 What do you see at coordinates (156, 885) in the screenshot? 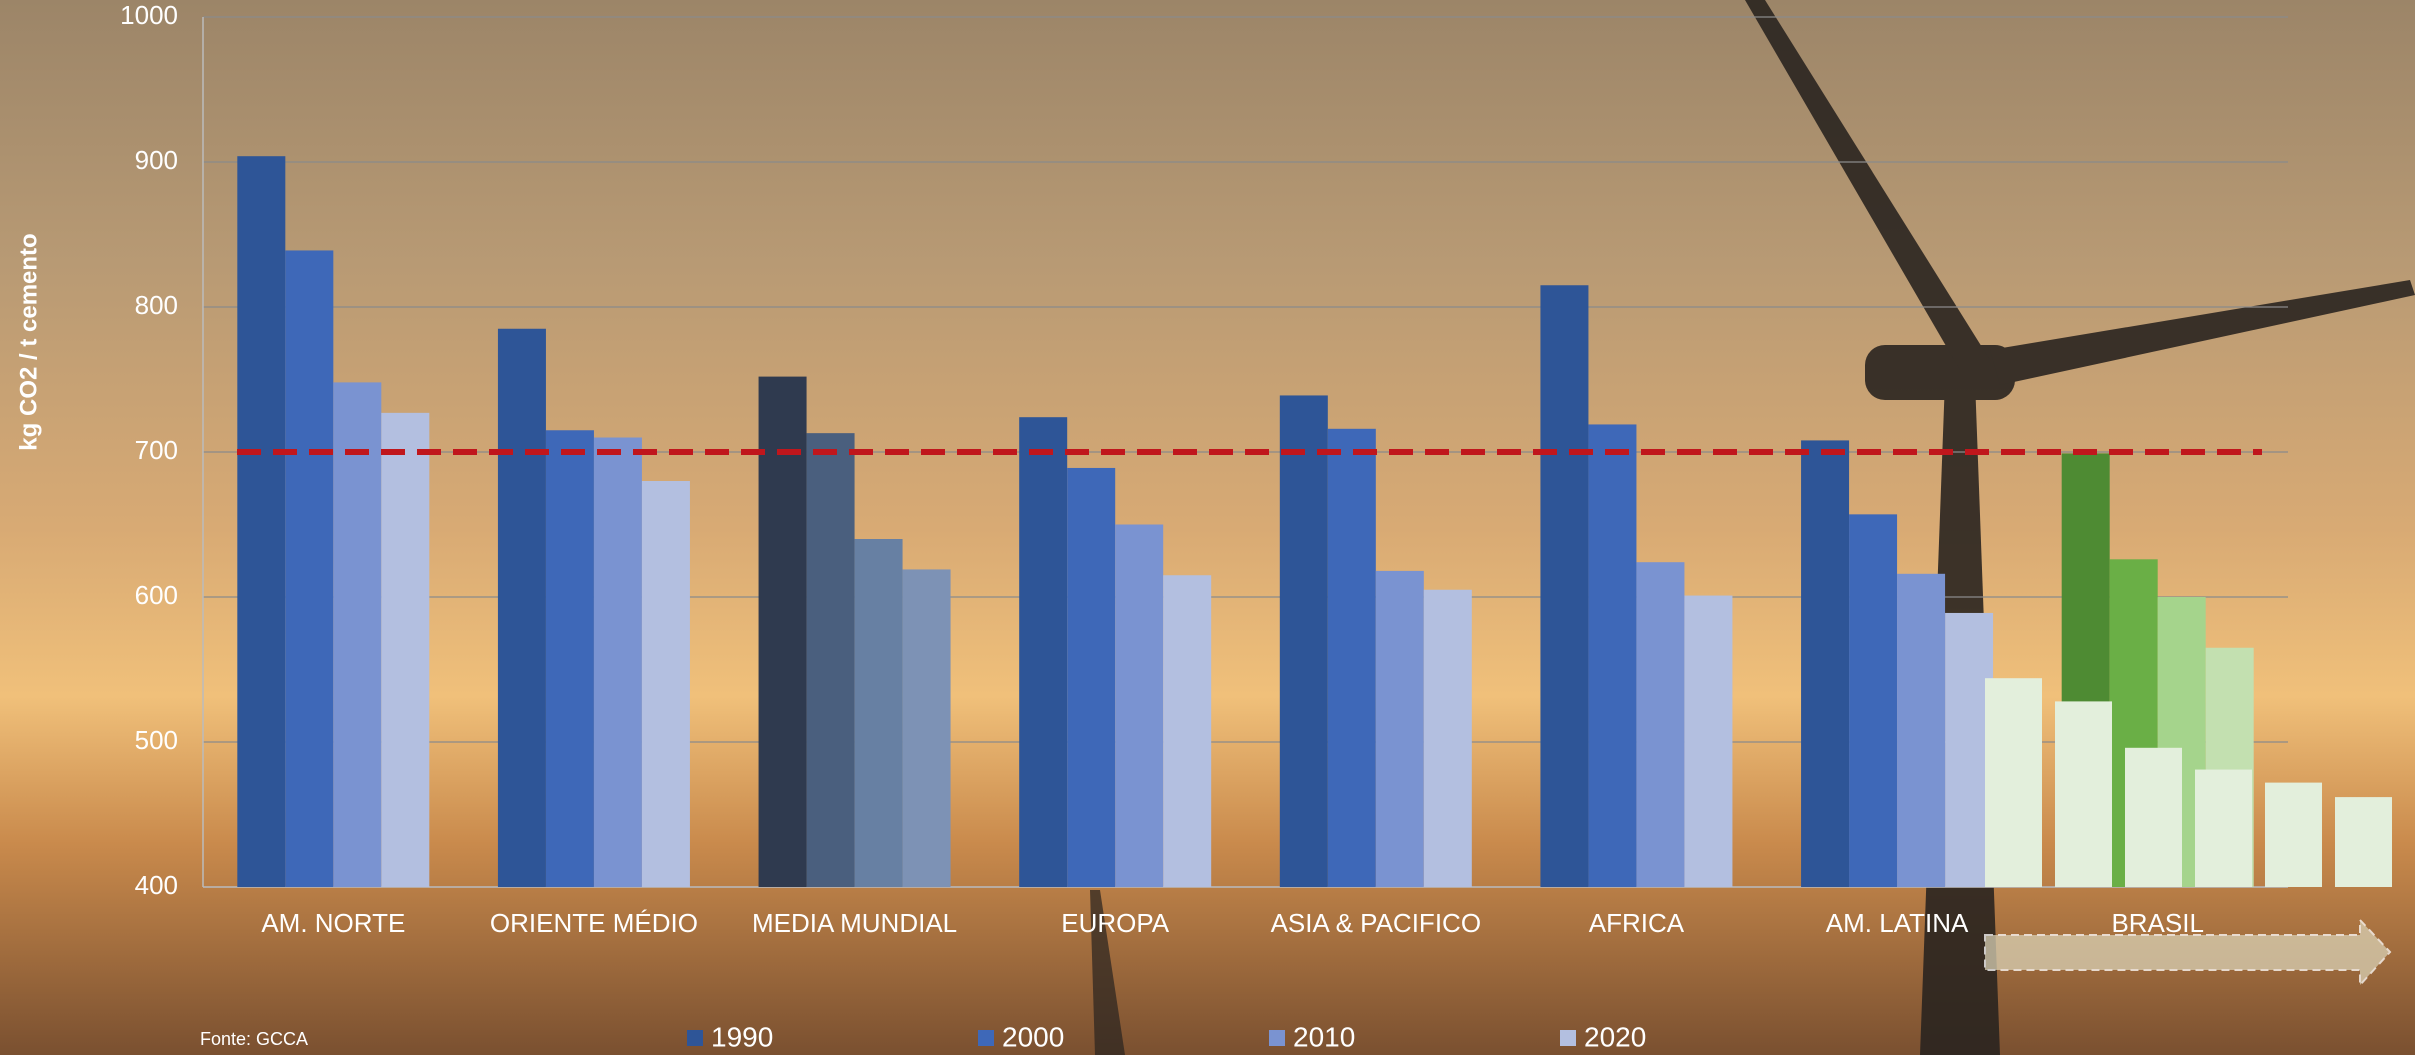
I see `y-tick-label: 400` at bounding box center [156, 885].